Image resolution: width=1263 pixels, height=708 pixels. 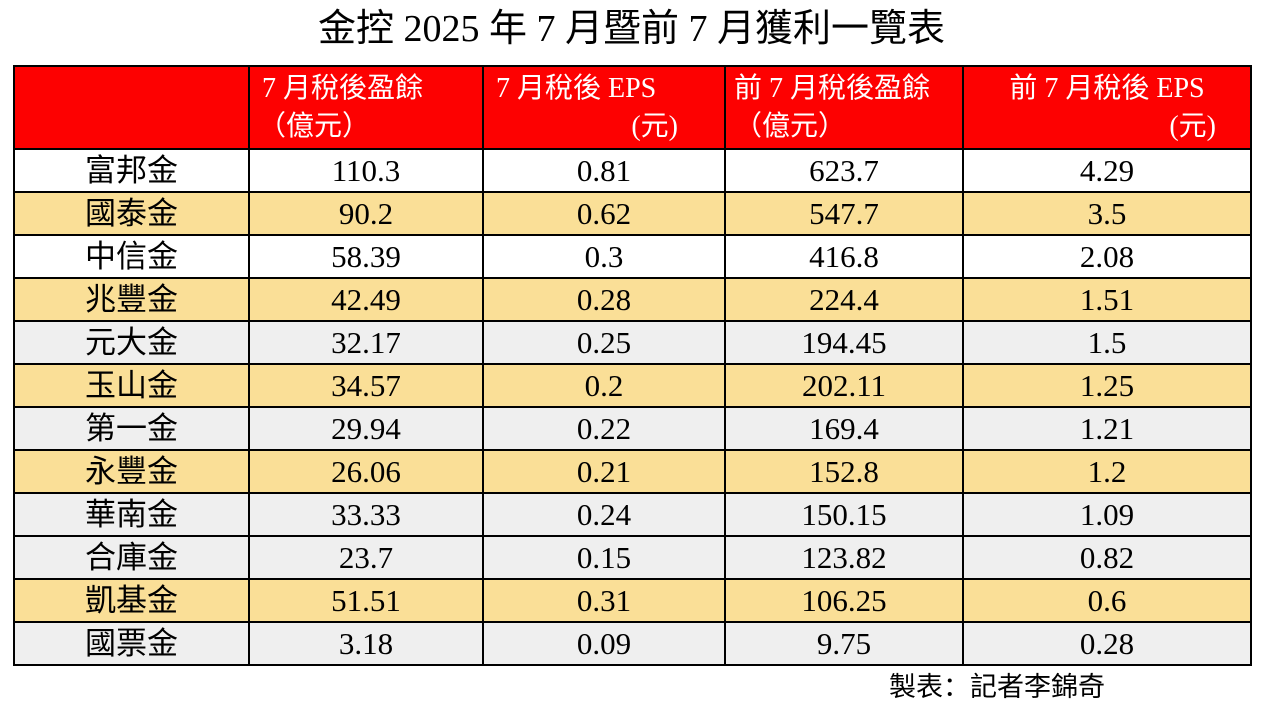 I want to click on jul-eps-value: 0.25, so click(x=604, y=342).